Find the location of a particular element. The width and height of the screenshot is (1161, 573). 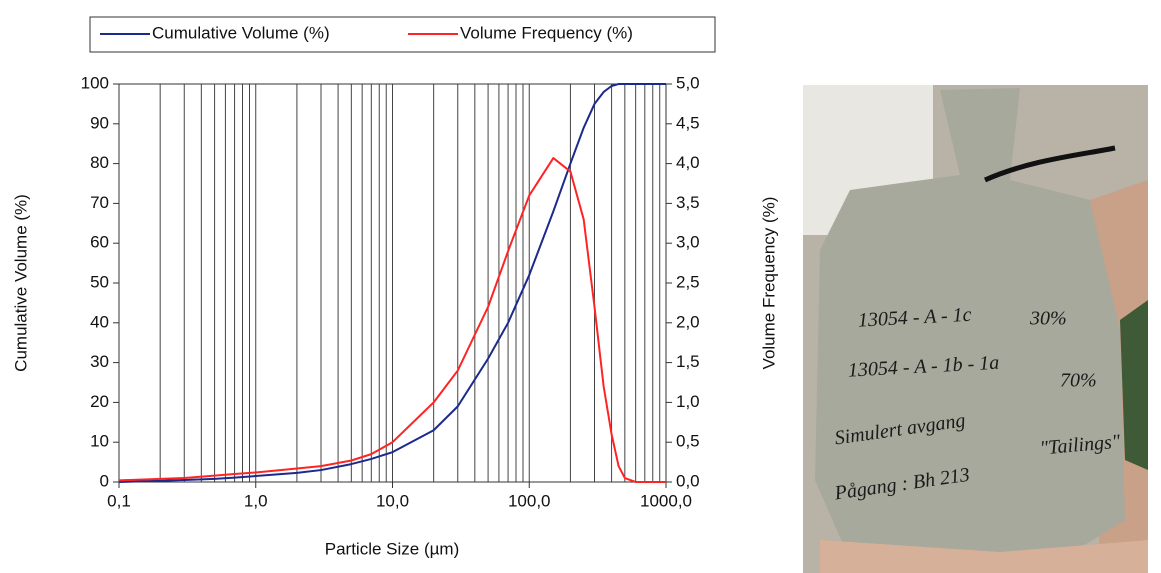

y-tick-label: 90 is located at coordinates (99, 122).